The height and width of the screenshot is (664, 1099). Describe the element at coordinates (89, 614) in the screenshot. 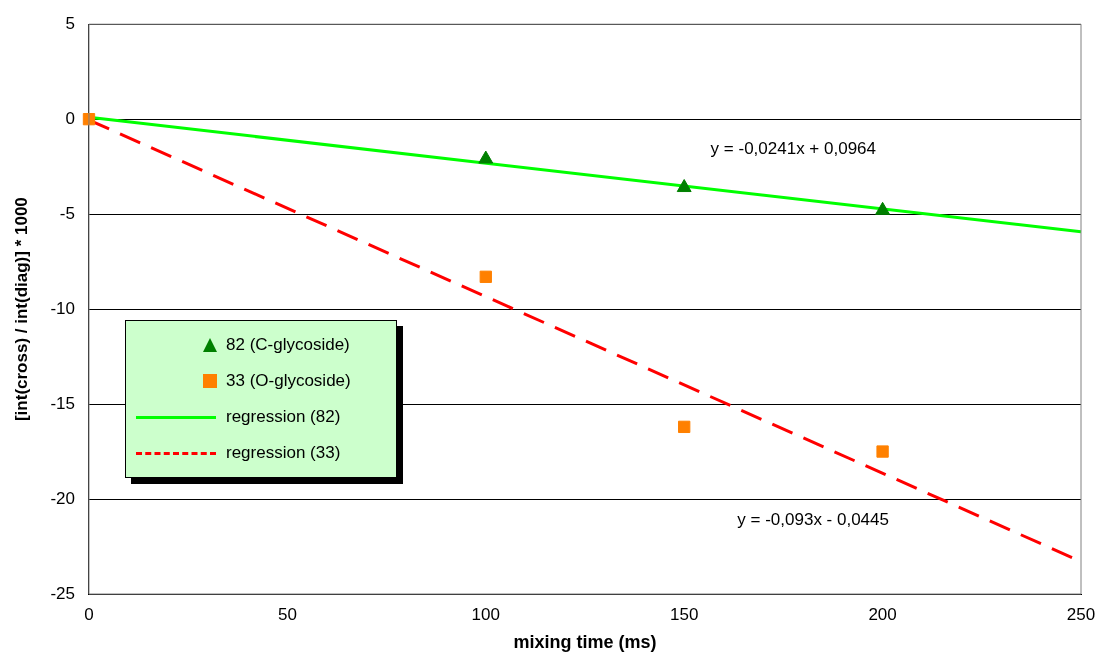

I see `x-tick-label: 0` at that location.